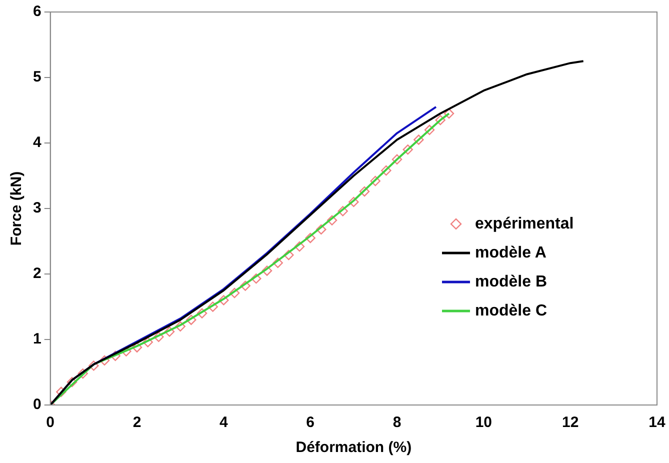  What do you see at coordinates (511, 311) in the screenshot?
I see `legend-label: modèle C` at bounding box center [511, 311].